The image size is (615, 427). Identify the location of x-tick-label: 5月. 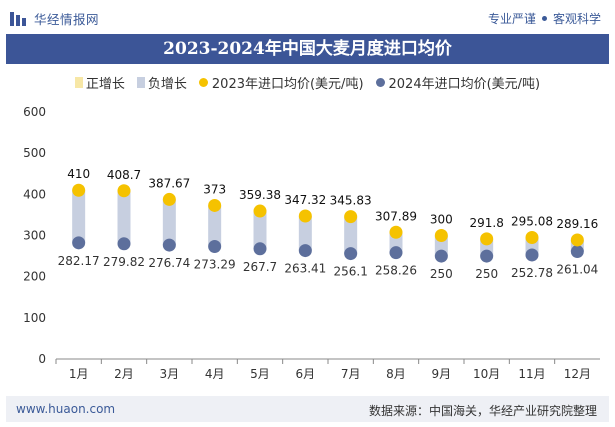
(260, 374).